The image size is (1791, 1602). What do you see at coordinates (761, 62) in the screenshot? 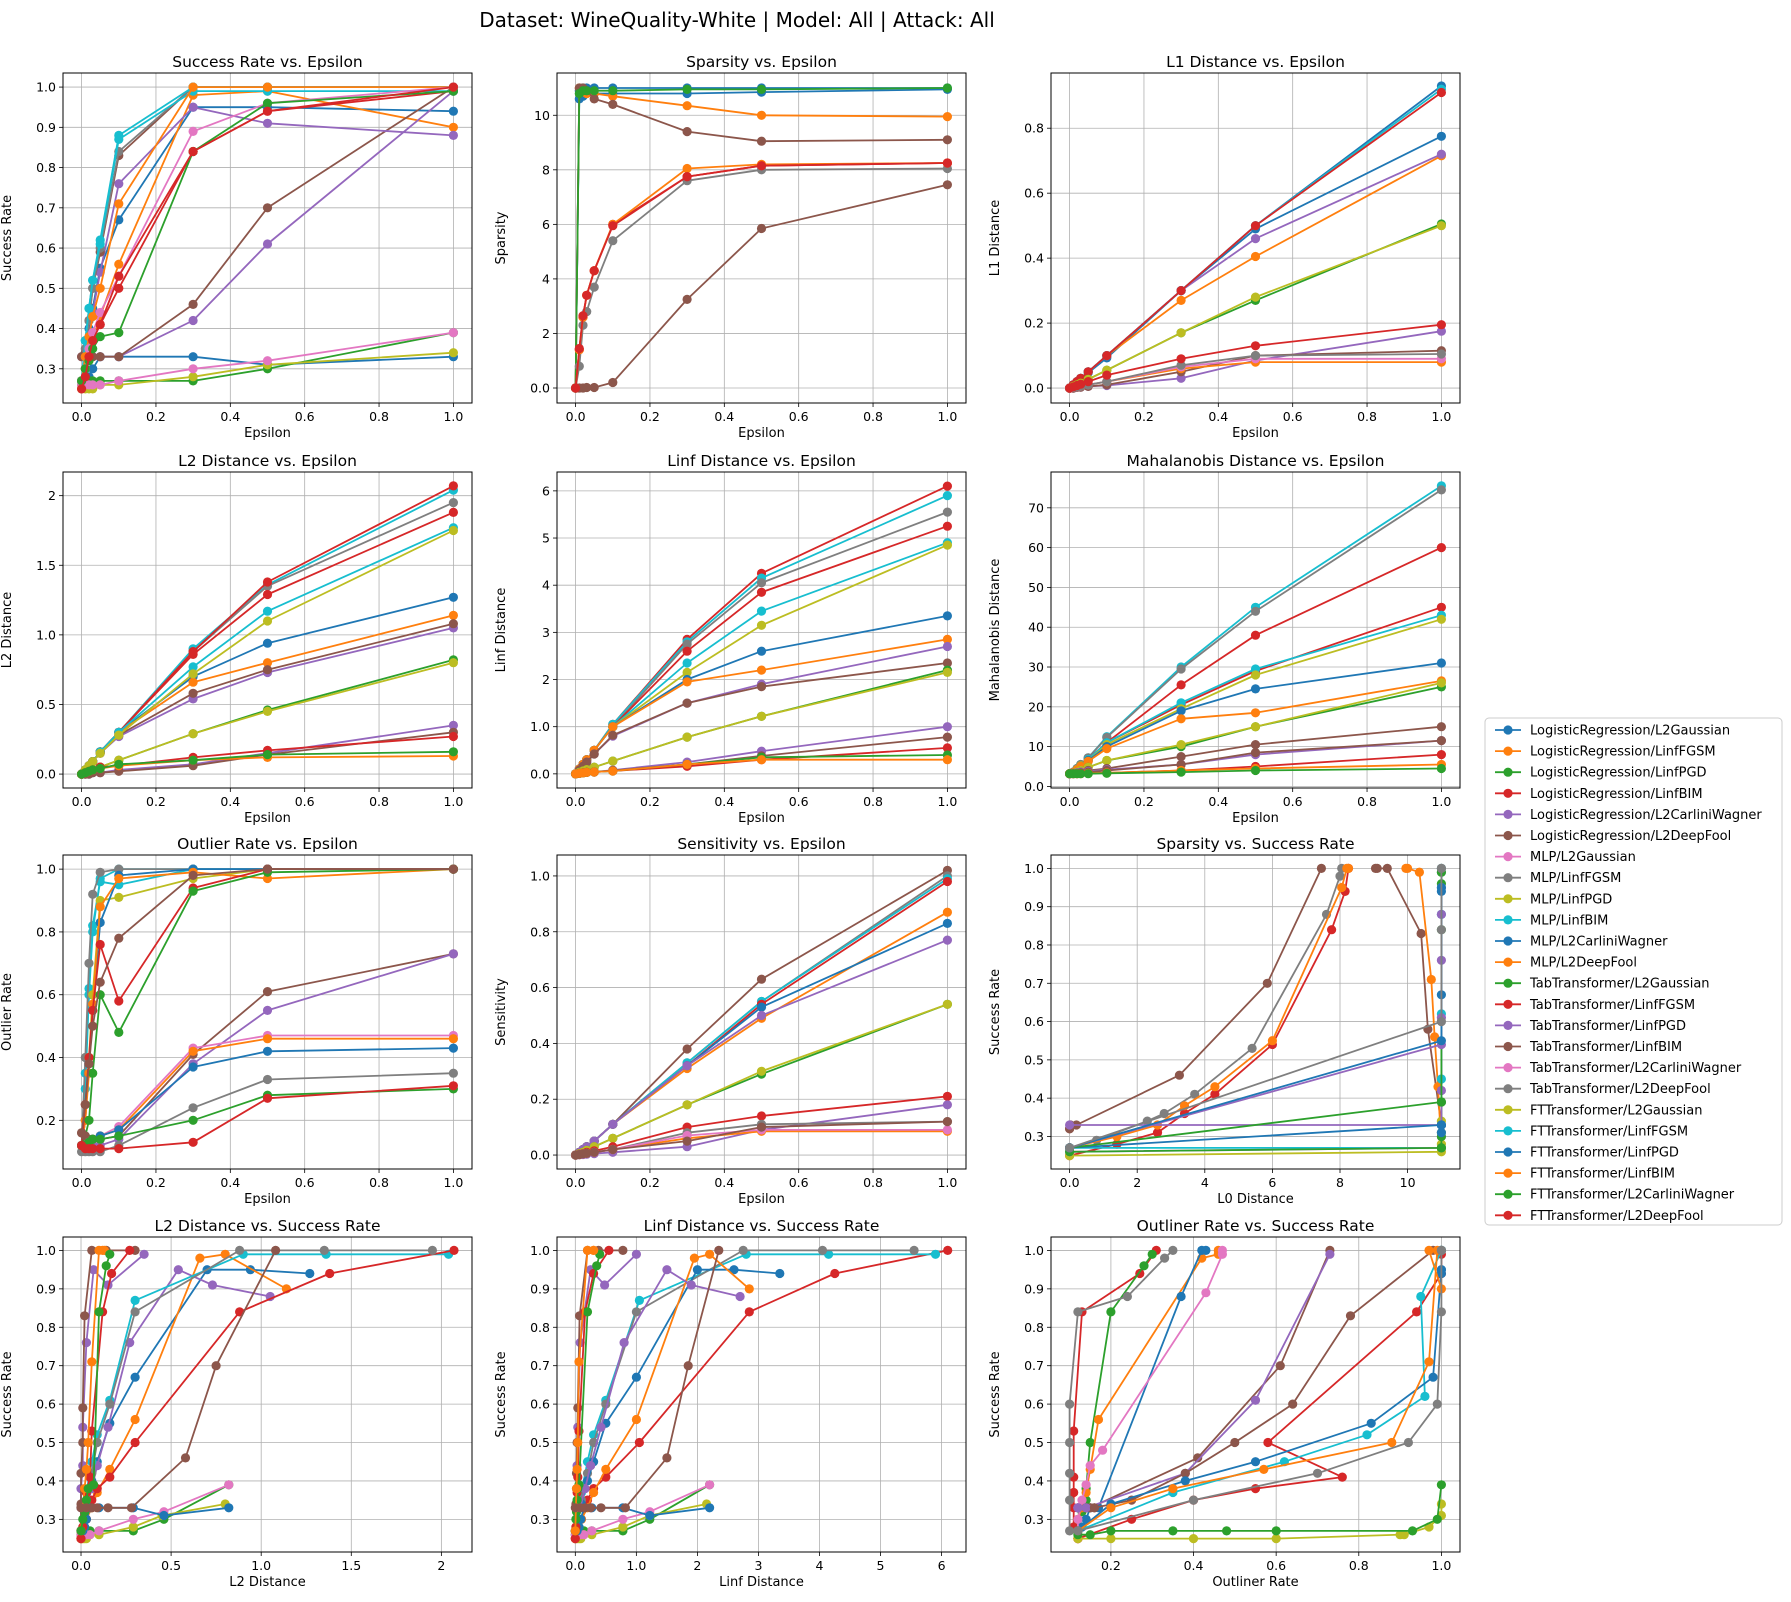
I see `subplot-title: Sparsity vs. Epsilon` at bounding box center [761, 62].